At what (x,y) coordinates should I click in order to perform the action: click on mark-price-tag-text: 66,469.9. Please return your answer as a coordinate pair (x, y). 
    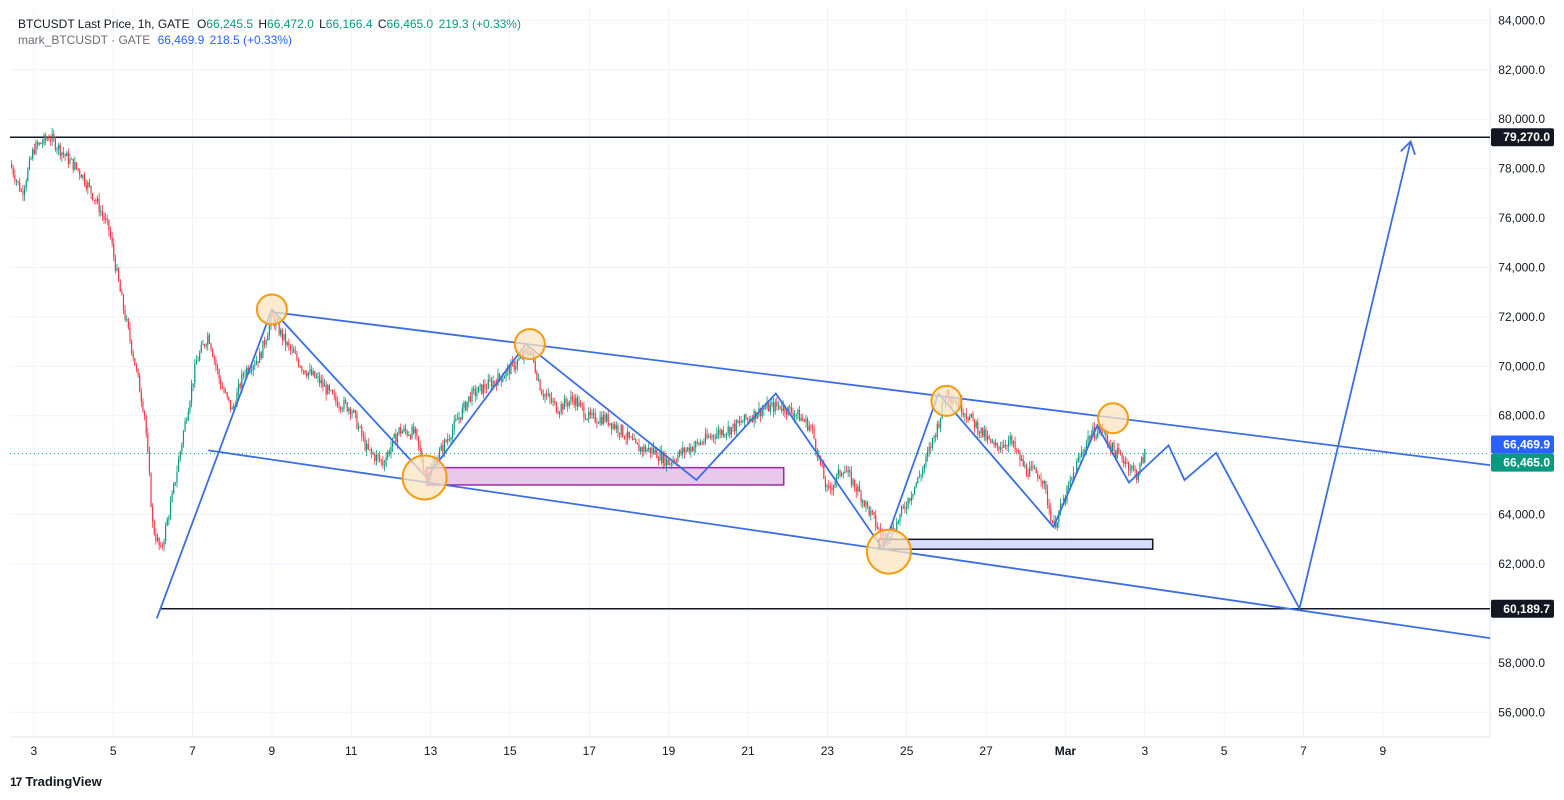
    Looking at the image, I should click on (1526, 445).